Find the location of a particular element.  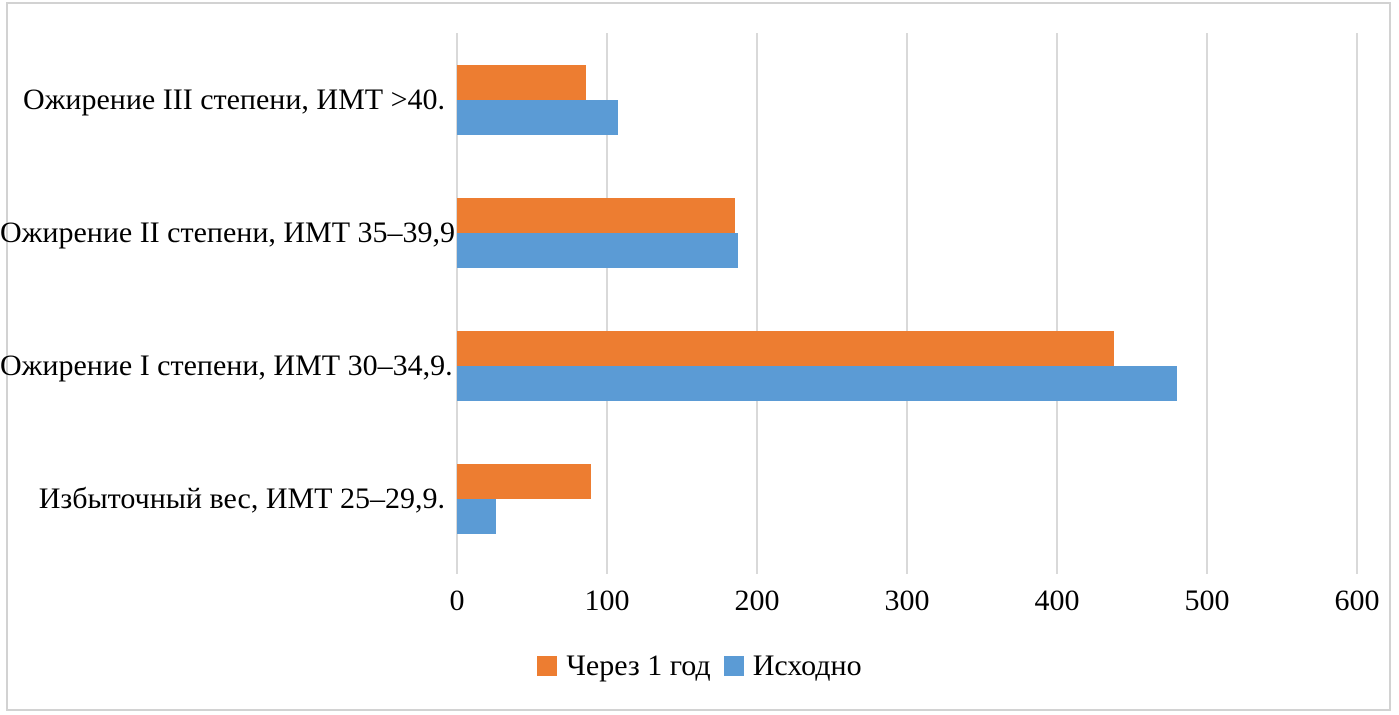

category-axis-label: Избыточный вес, ИМТ 25–29,9. is located at coordinates (241, 499).